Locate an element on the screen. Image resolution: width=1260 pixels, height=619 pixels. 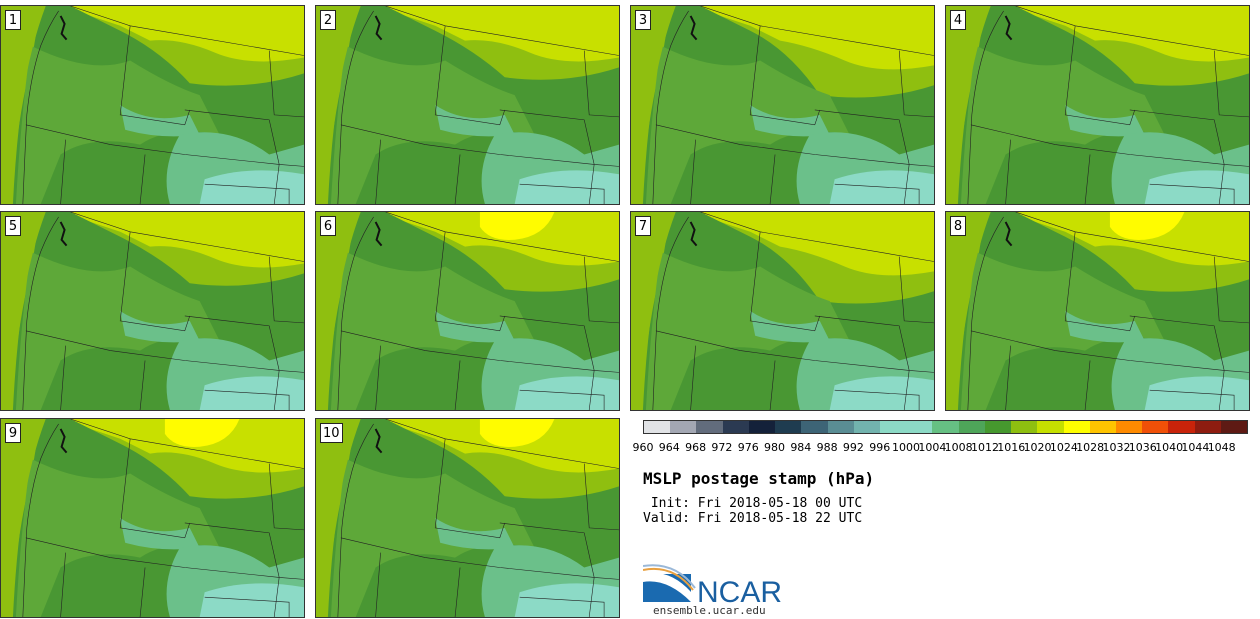
colorbar-tick: 972 is located at coordinates (722, 447).